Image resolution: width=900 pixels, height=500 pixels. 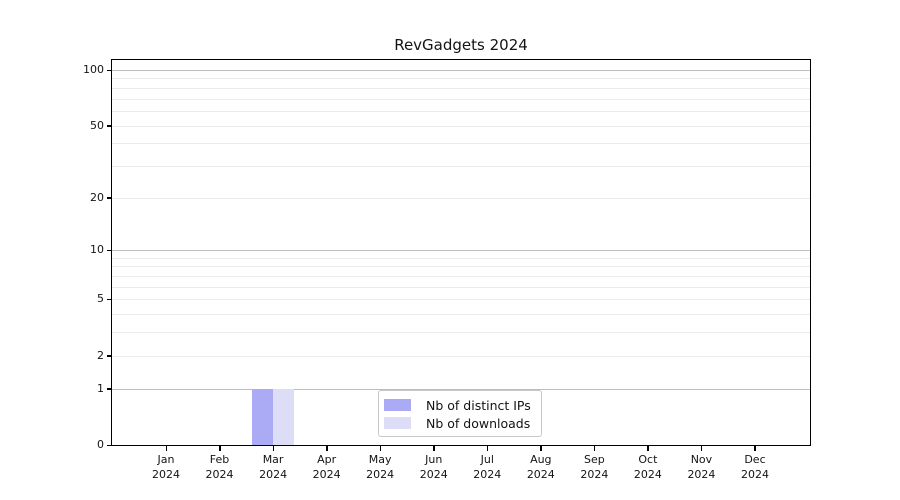 I want to click on x-tick-label: Nov 2024, so click(x=701, y=467).